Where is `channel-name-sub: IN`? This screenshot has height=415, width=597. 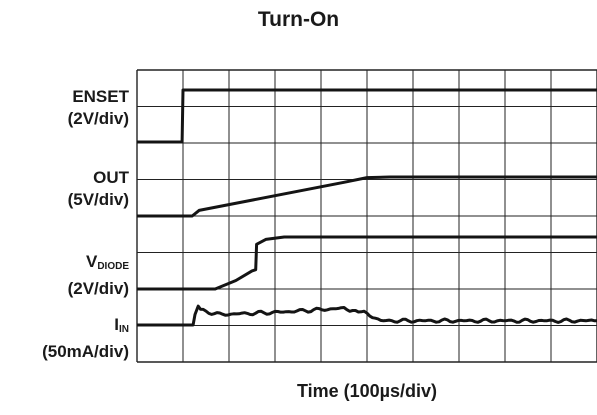
channel-name-sub: IN is located at coordinates (124, 329).